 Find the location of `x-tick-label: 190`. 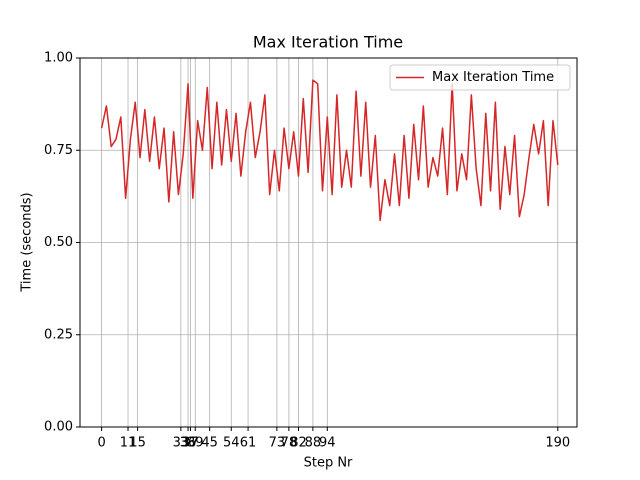

x-tick-label: 190 is located at coordinates (557, 443).